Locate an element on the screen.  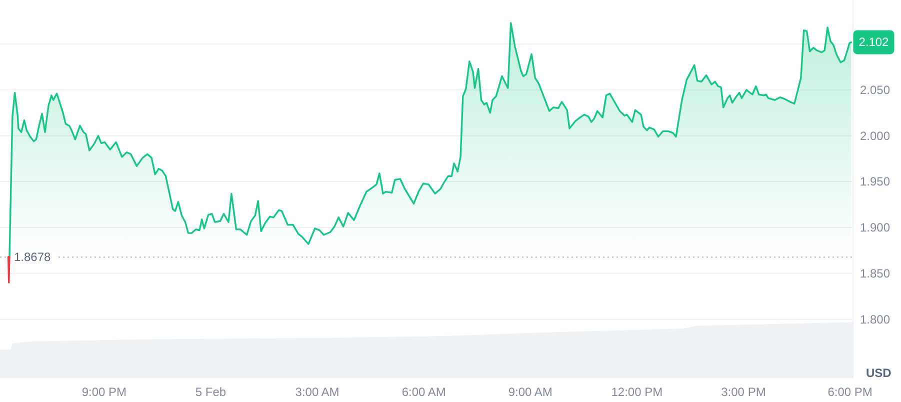
y-tick-label: 2.000 is located at coordinates (875, 135).